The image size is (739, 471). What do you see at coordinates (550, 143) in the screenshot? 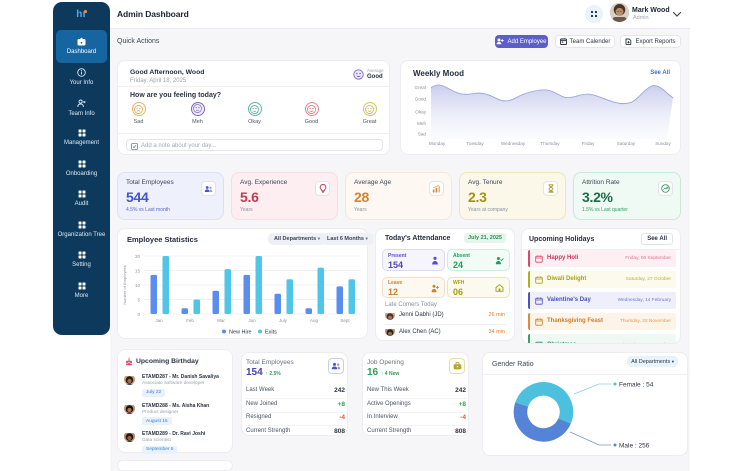
I see `svg-text: Thursday` at bounding box center [550, 143].